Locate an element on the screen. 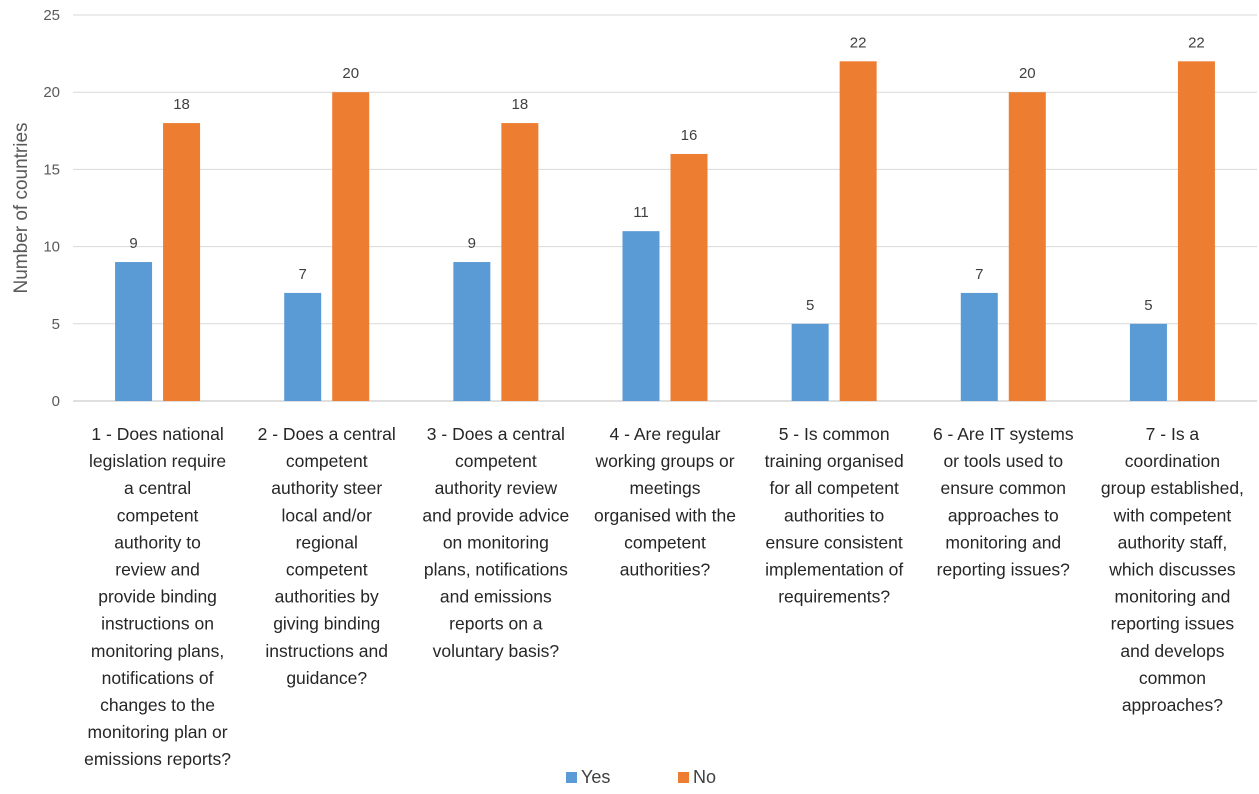 This screenshot has height=794, width=1259. y-tick-label: 10 is located at coordinates (51, 247).